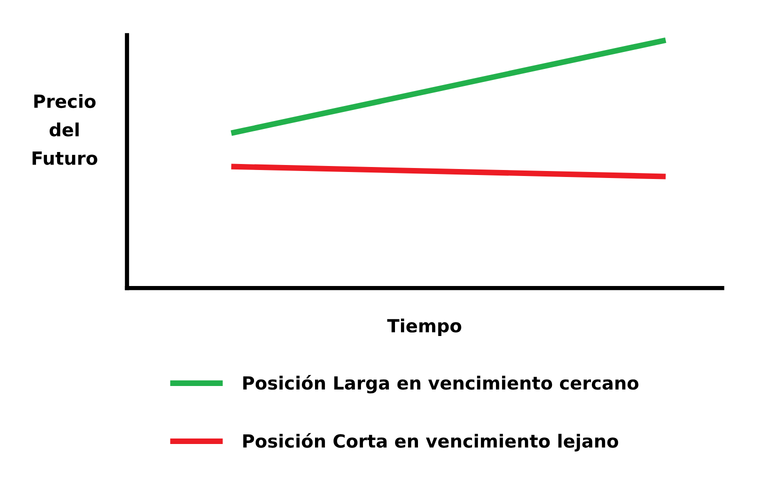 The width and height of the screenshot is (765, 489). I want to click on x-axis-title: Tiempo, so click(424, 327).